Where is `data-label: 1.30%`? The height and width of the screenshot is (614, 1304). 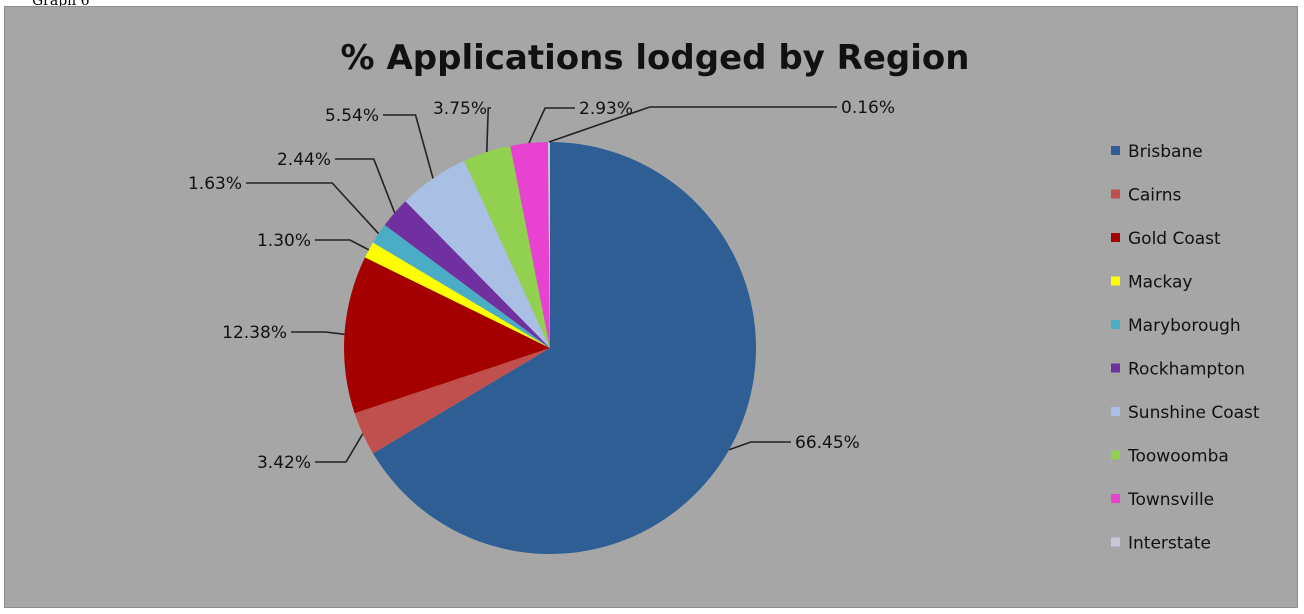
data-label: 1.30% is located at coordinates (284, 241).